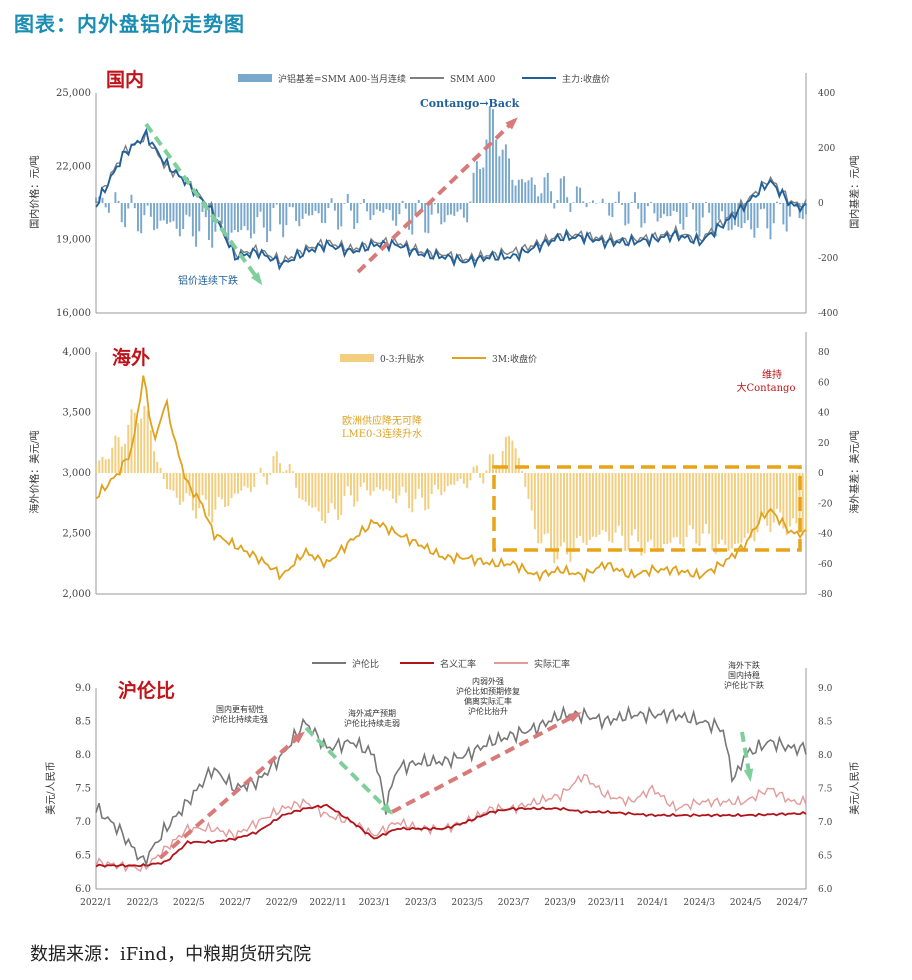  I want to click on x-tick-label: 2023/3, so click(421, 903).